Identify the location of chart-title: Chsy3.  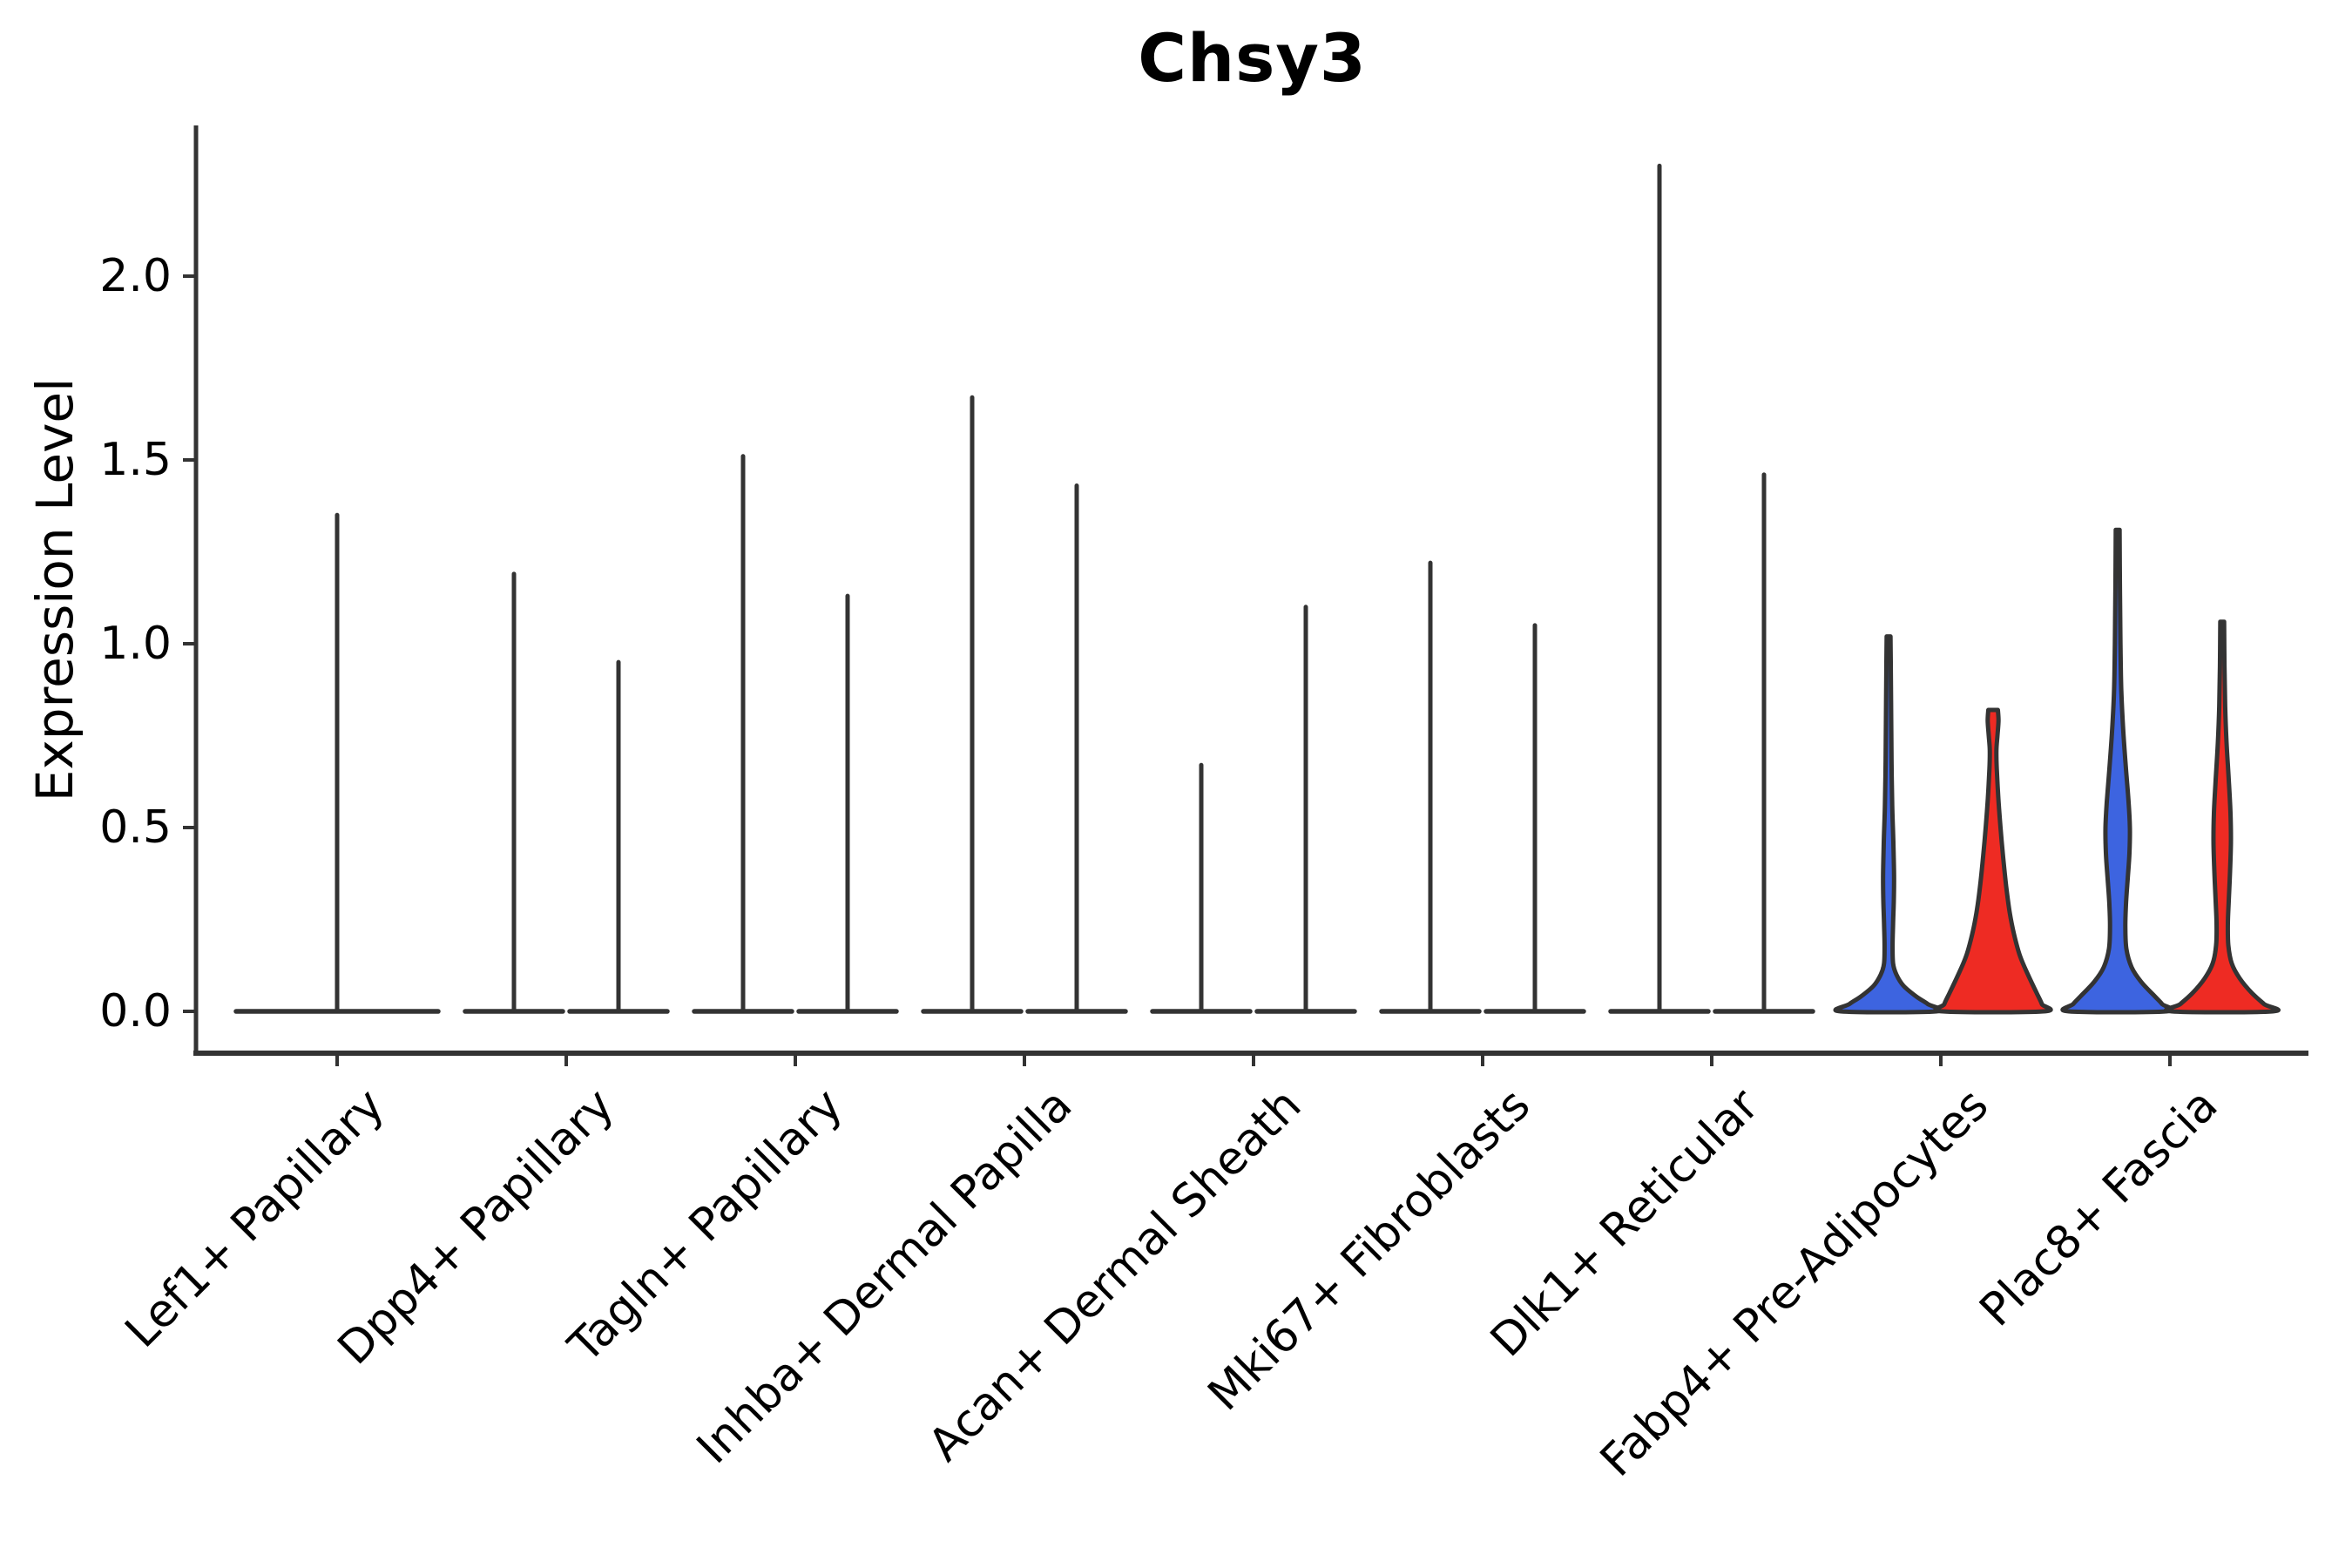
(1252, 58).